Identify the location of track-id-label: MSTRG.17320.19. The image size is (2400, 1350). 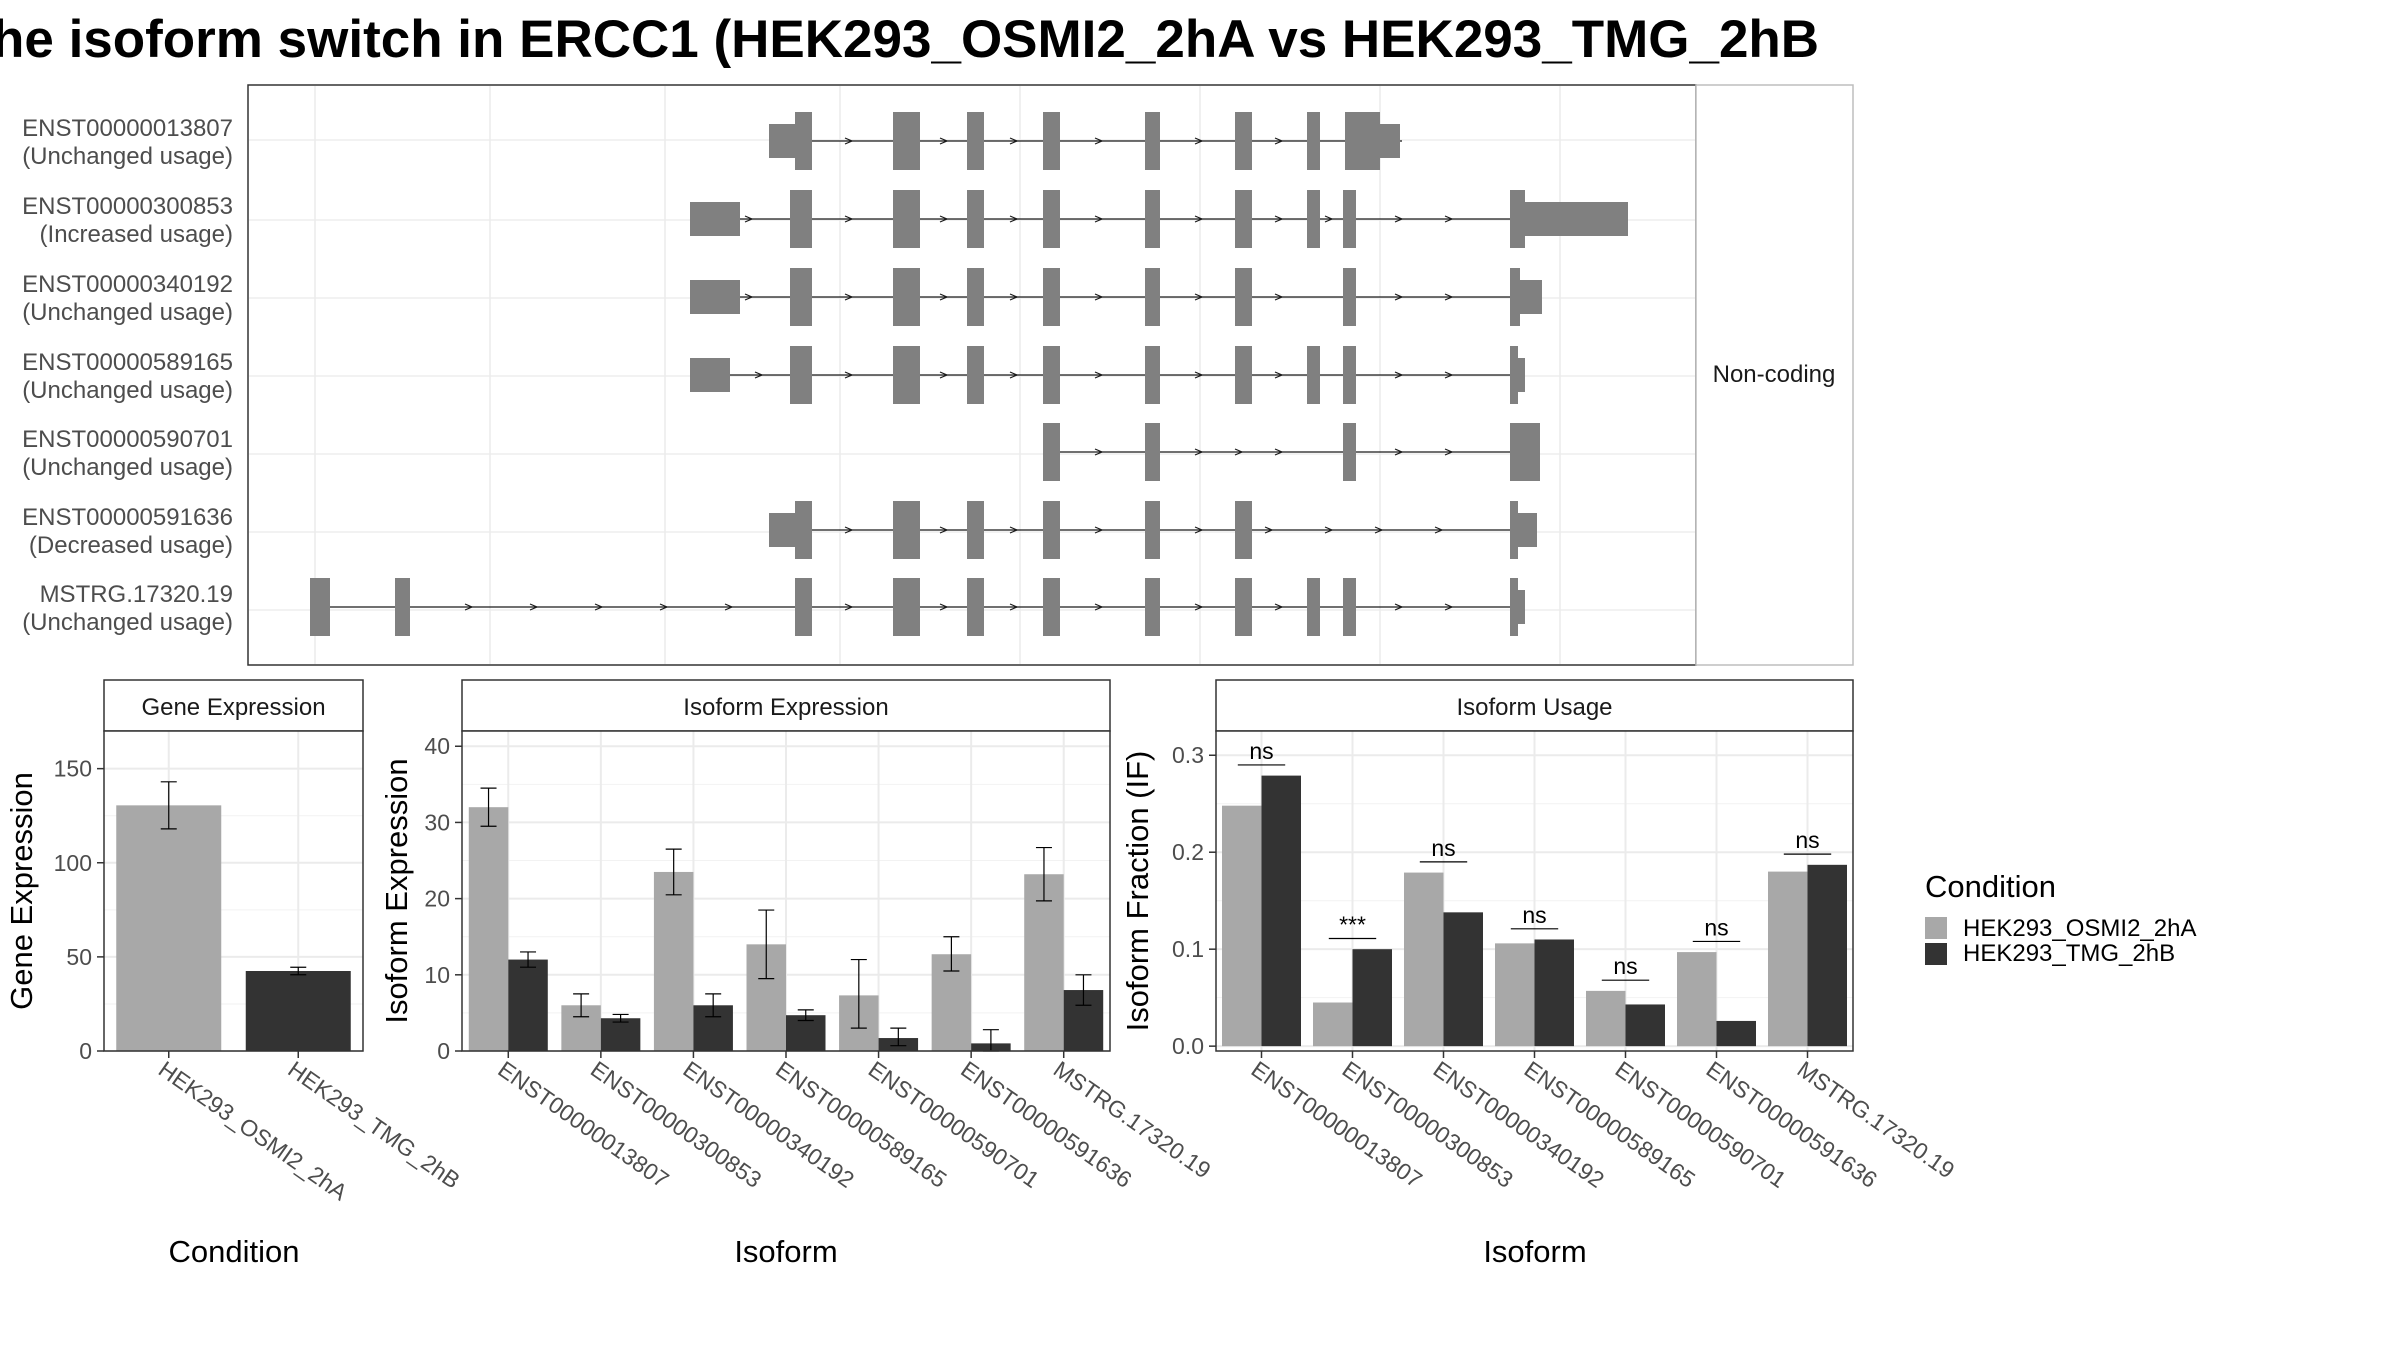
(136, 594).